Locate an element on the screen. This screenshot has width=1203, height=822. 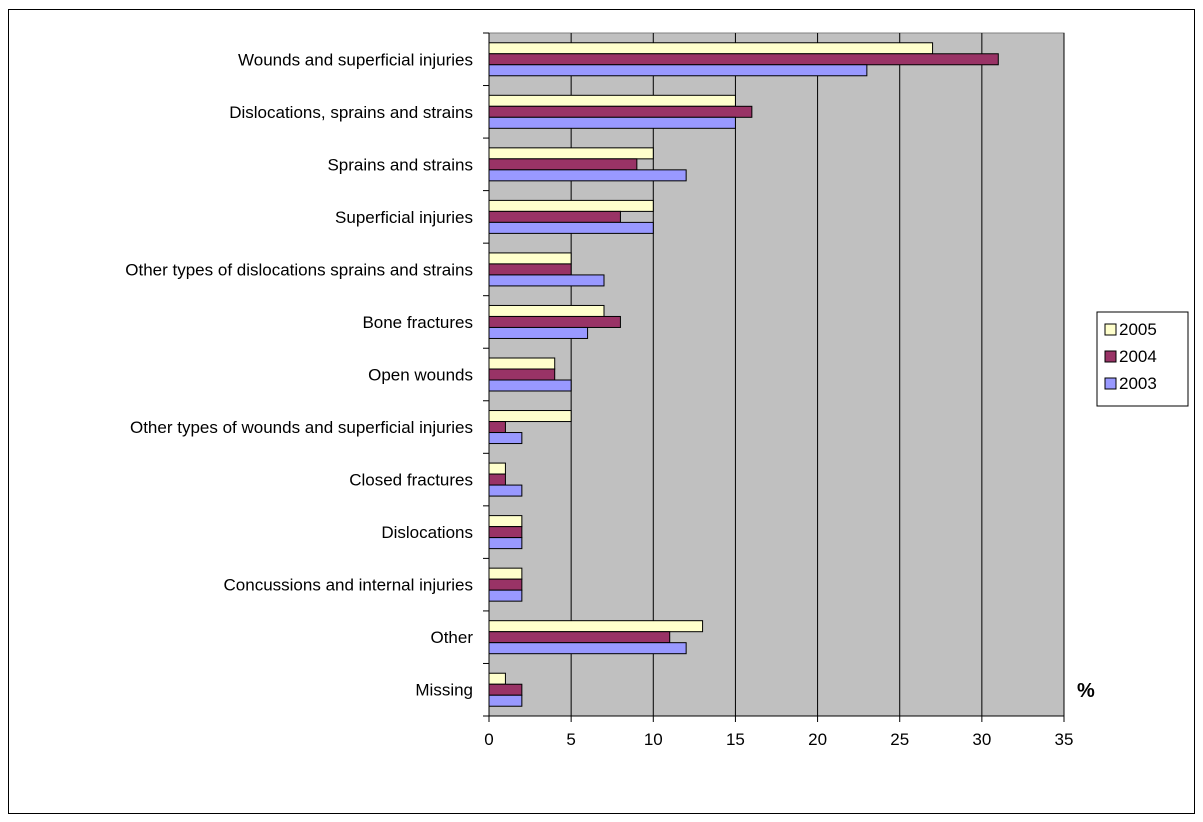
x-tick-labels: 0 5 10 15 20 25 30 35 is located at coordinates (778, 739).